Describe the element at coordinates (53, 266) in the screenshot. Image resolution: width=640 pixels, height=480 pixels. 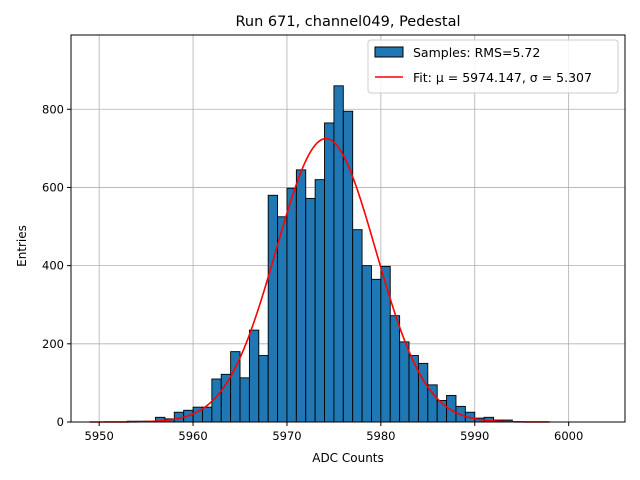
I see `y-tick-label: 400` at that location.